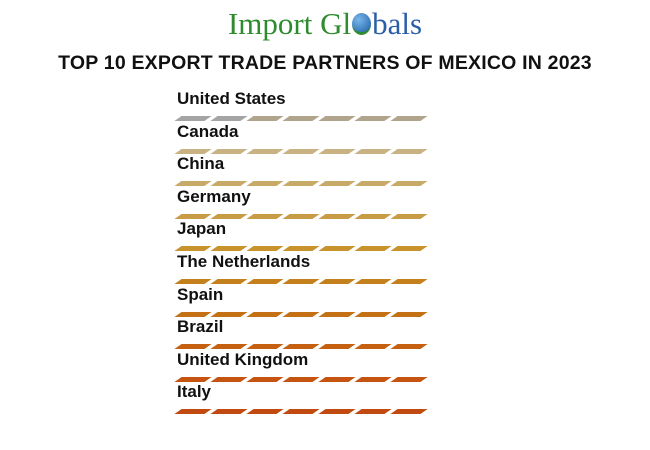 Image resolution: width=650 pixels, height=450 pixels. Describe the element at coordinates (362, 24) in the screenshot. I see `globe-icon` at that location.